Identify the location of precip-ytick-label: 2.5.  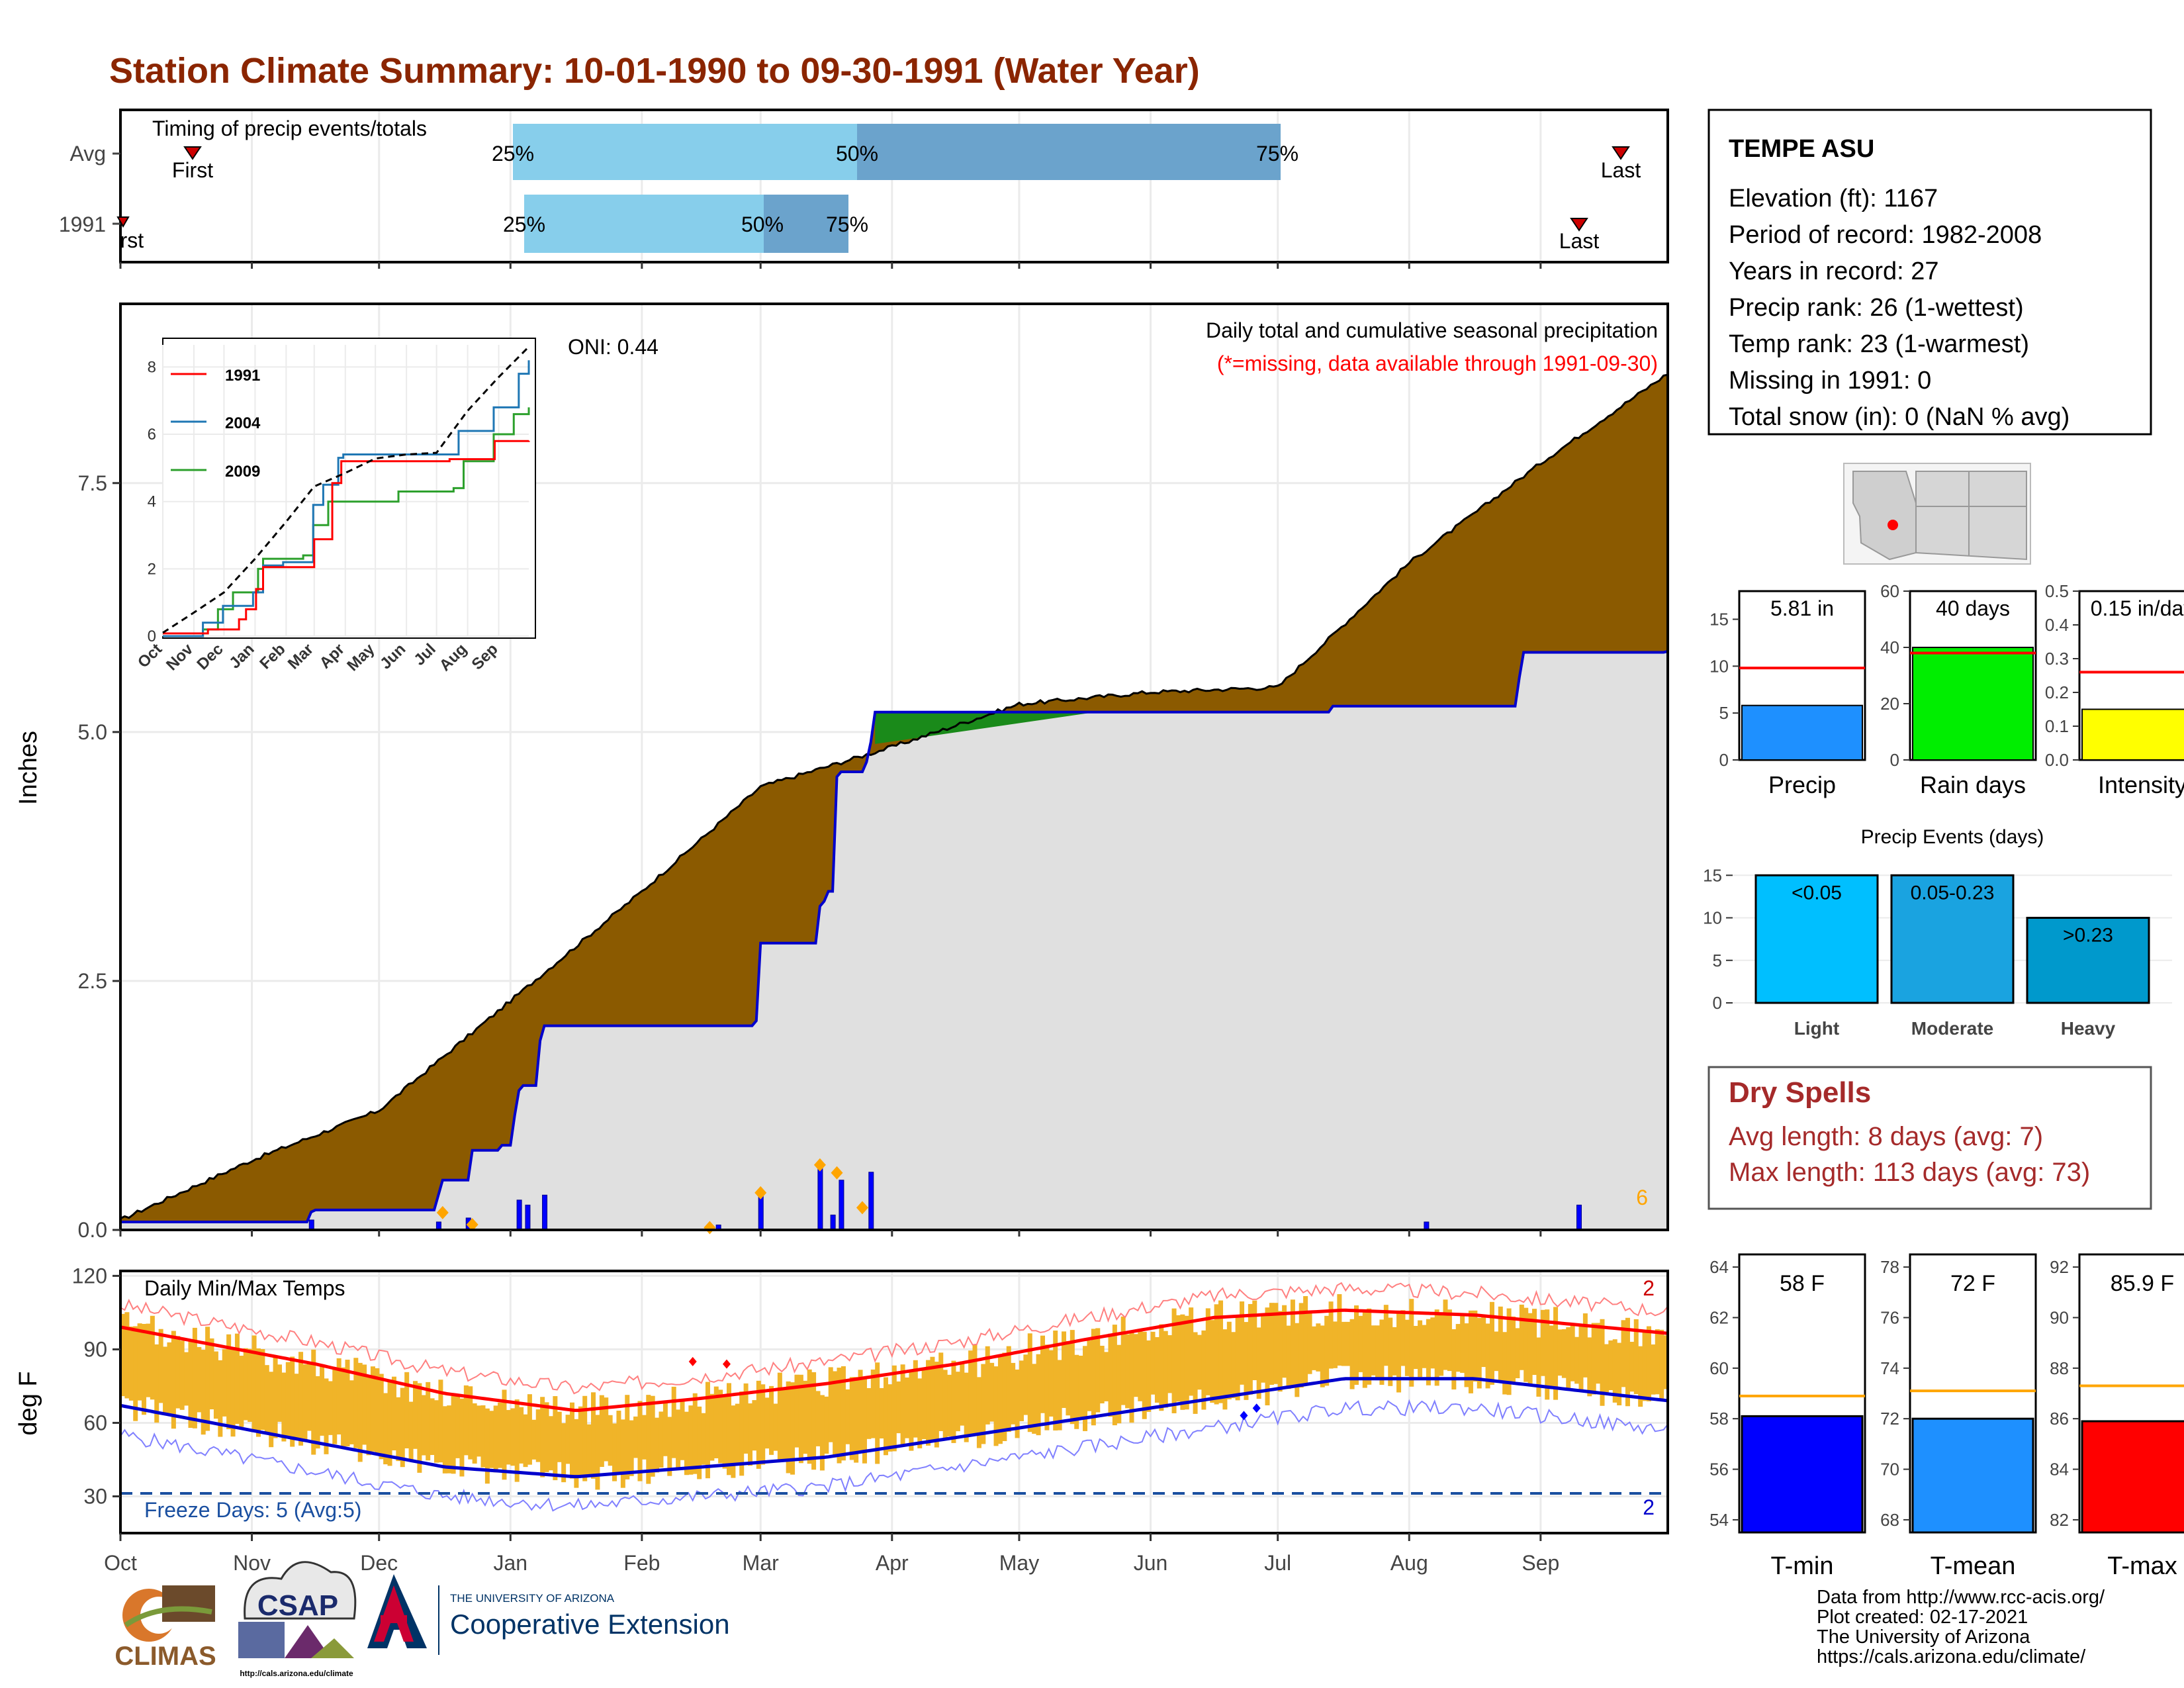
(92, 981).